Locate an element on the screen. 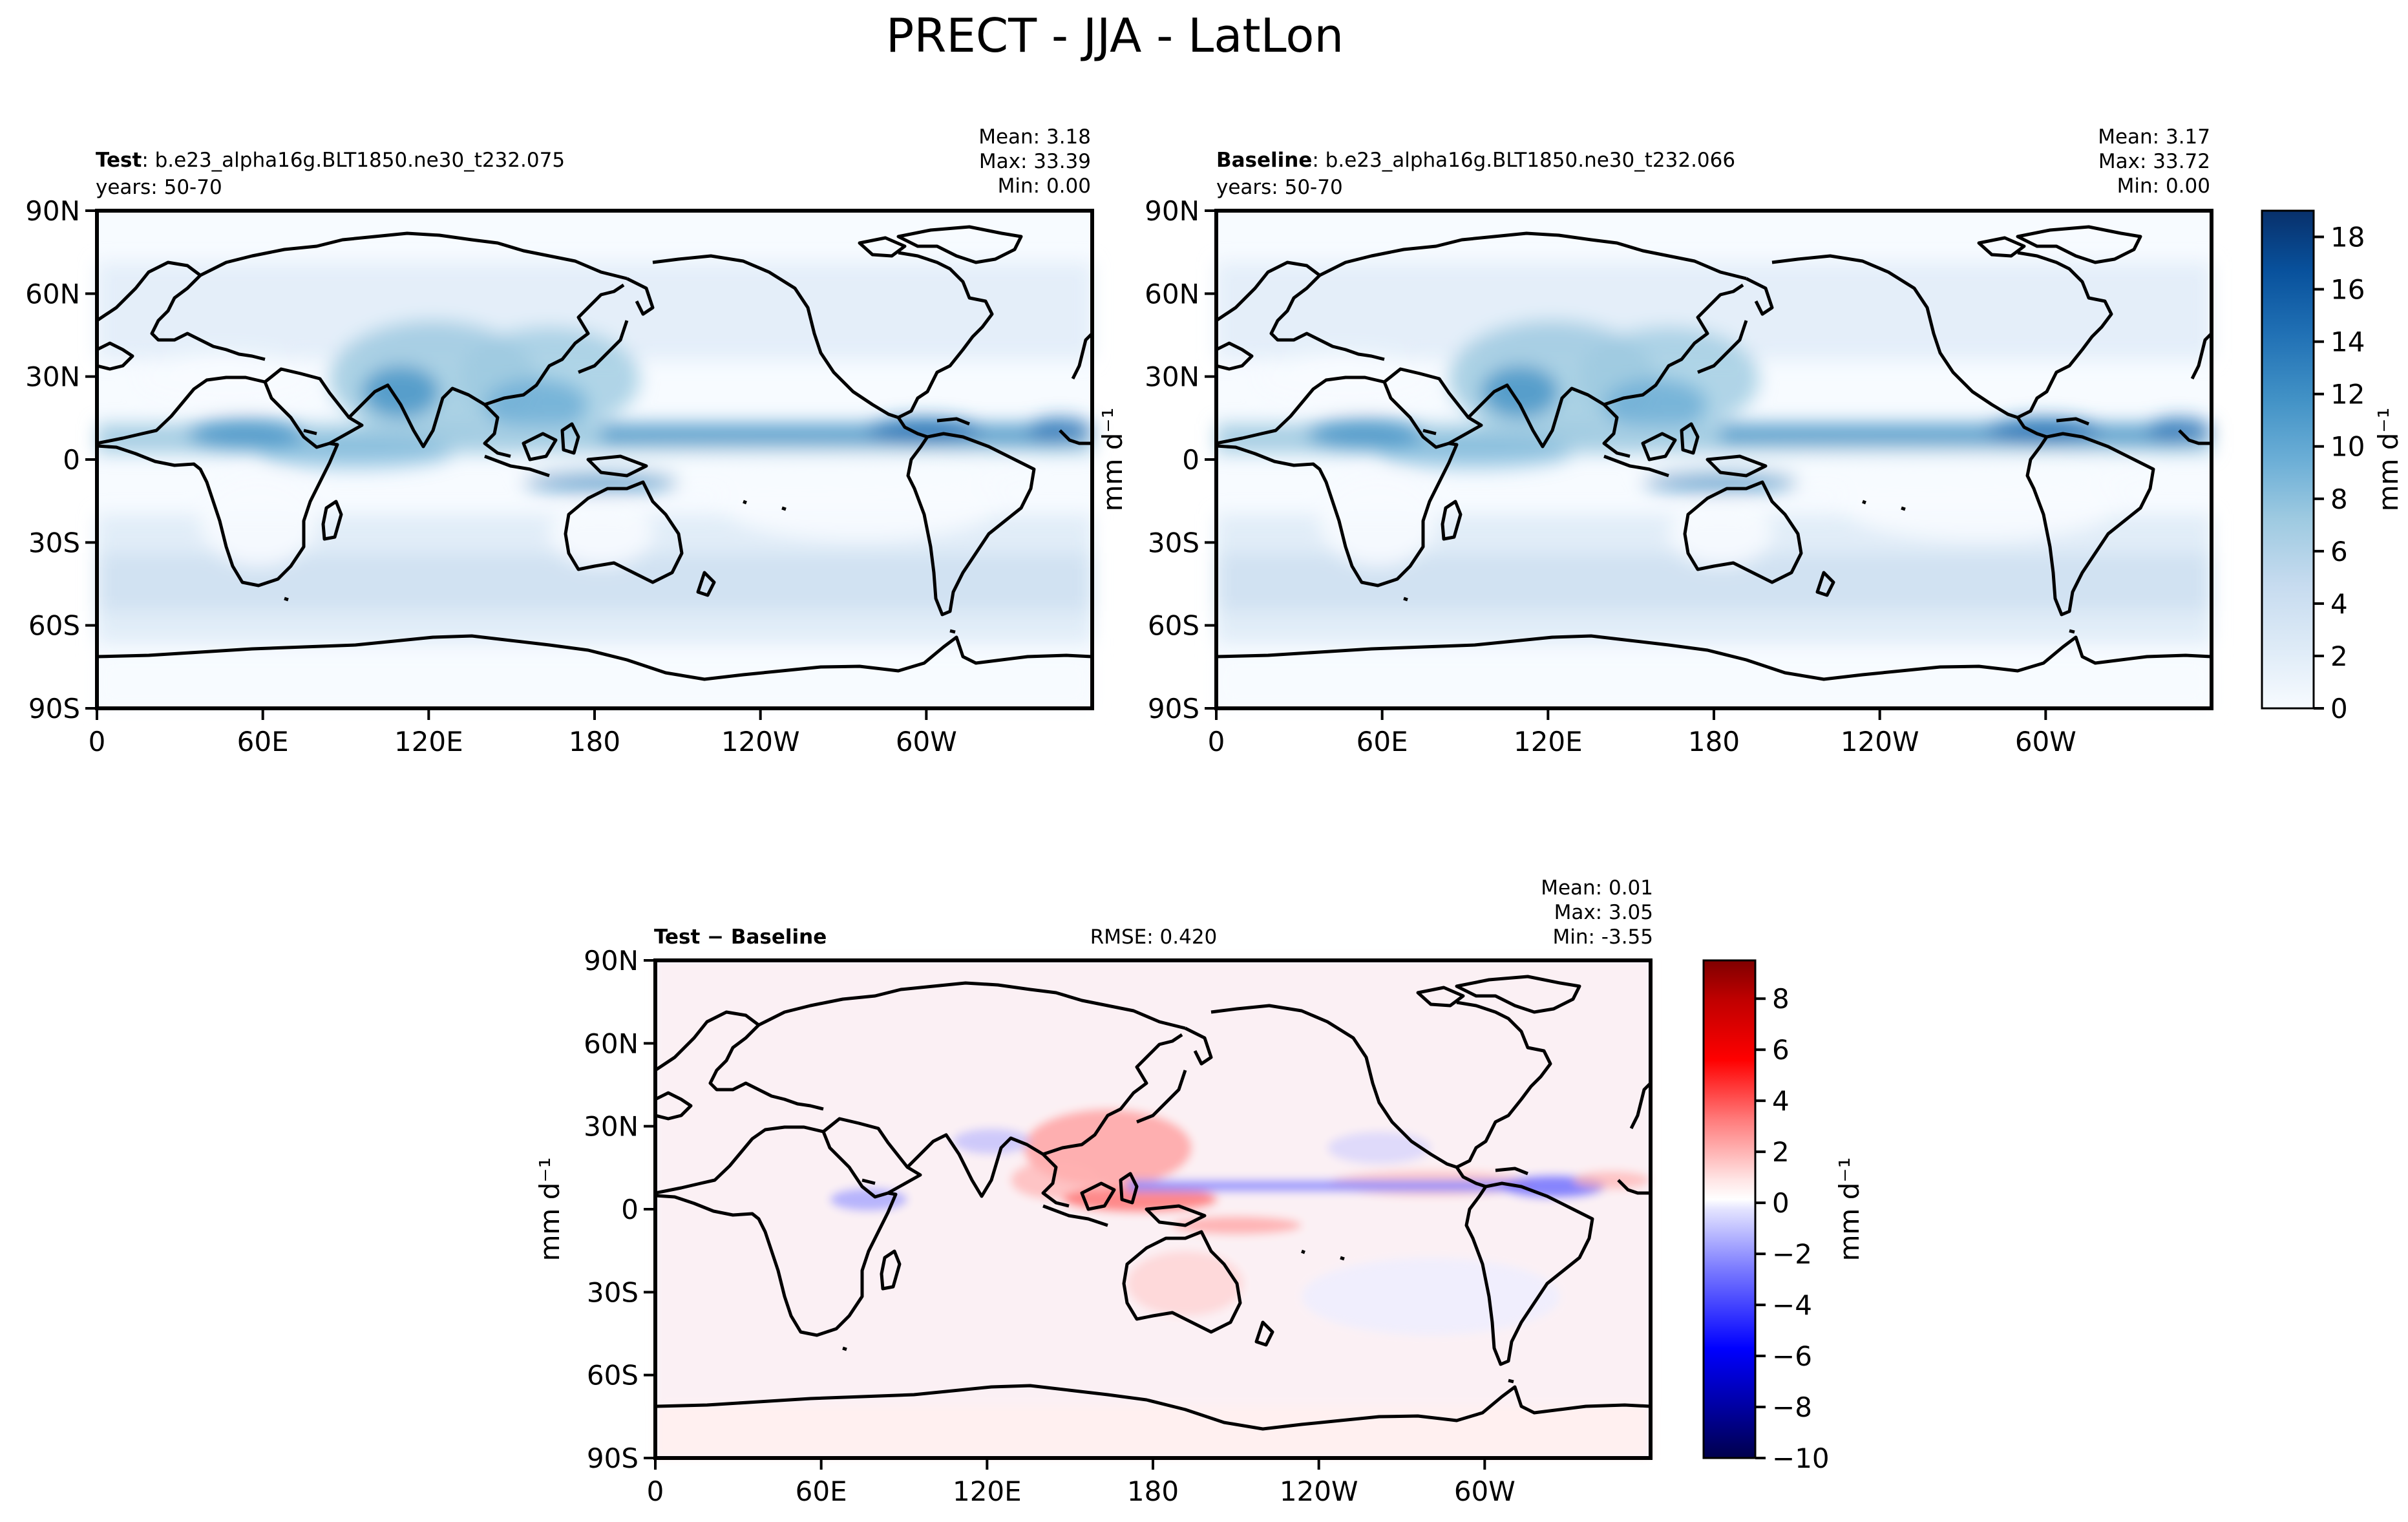 This screenshot has height=1522, width=2408. colorbar-tick-label: 12 is located at coordinates (2347, 394).